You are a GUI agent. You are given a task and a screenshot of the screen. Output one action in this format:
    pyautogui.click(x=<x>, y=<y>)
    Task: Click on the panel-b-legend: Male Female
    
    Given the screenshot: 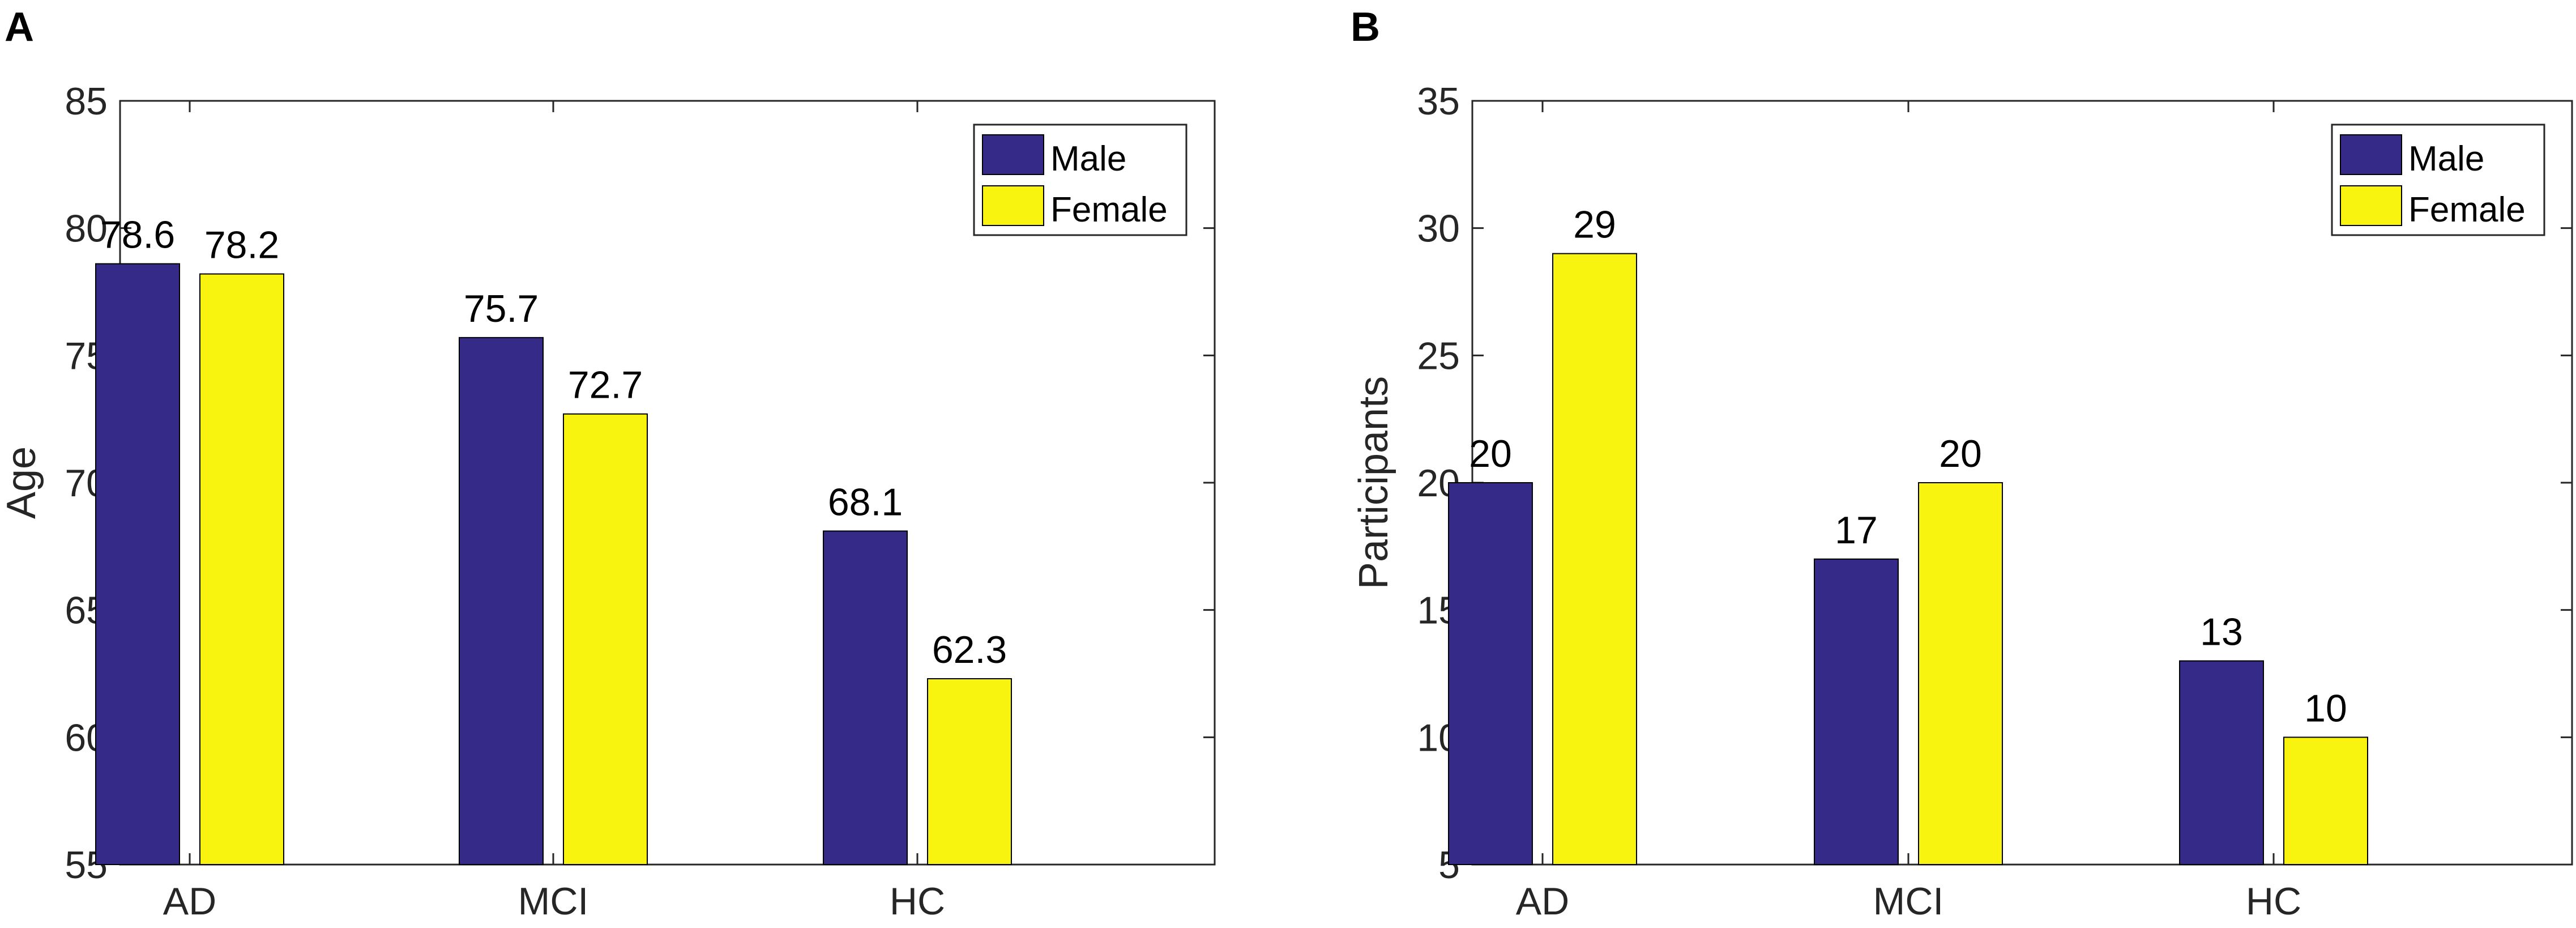 What is the action you would take?
    pyautogui.click(x=2438, y=180)
    